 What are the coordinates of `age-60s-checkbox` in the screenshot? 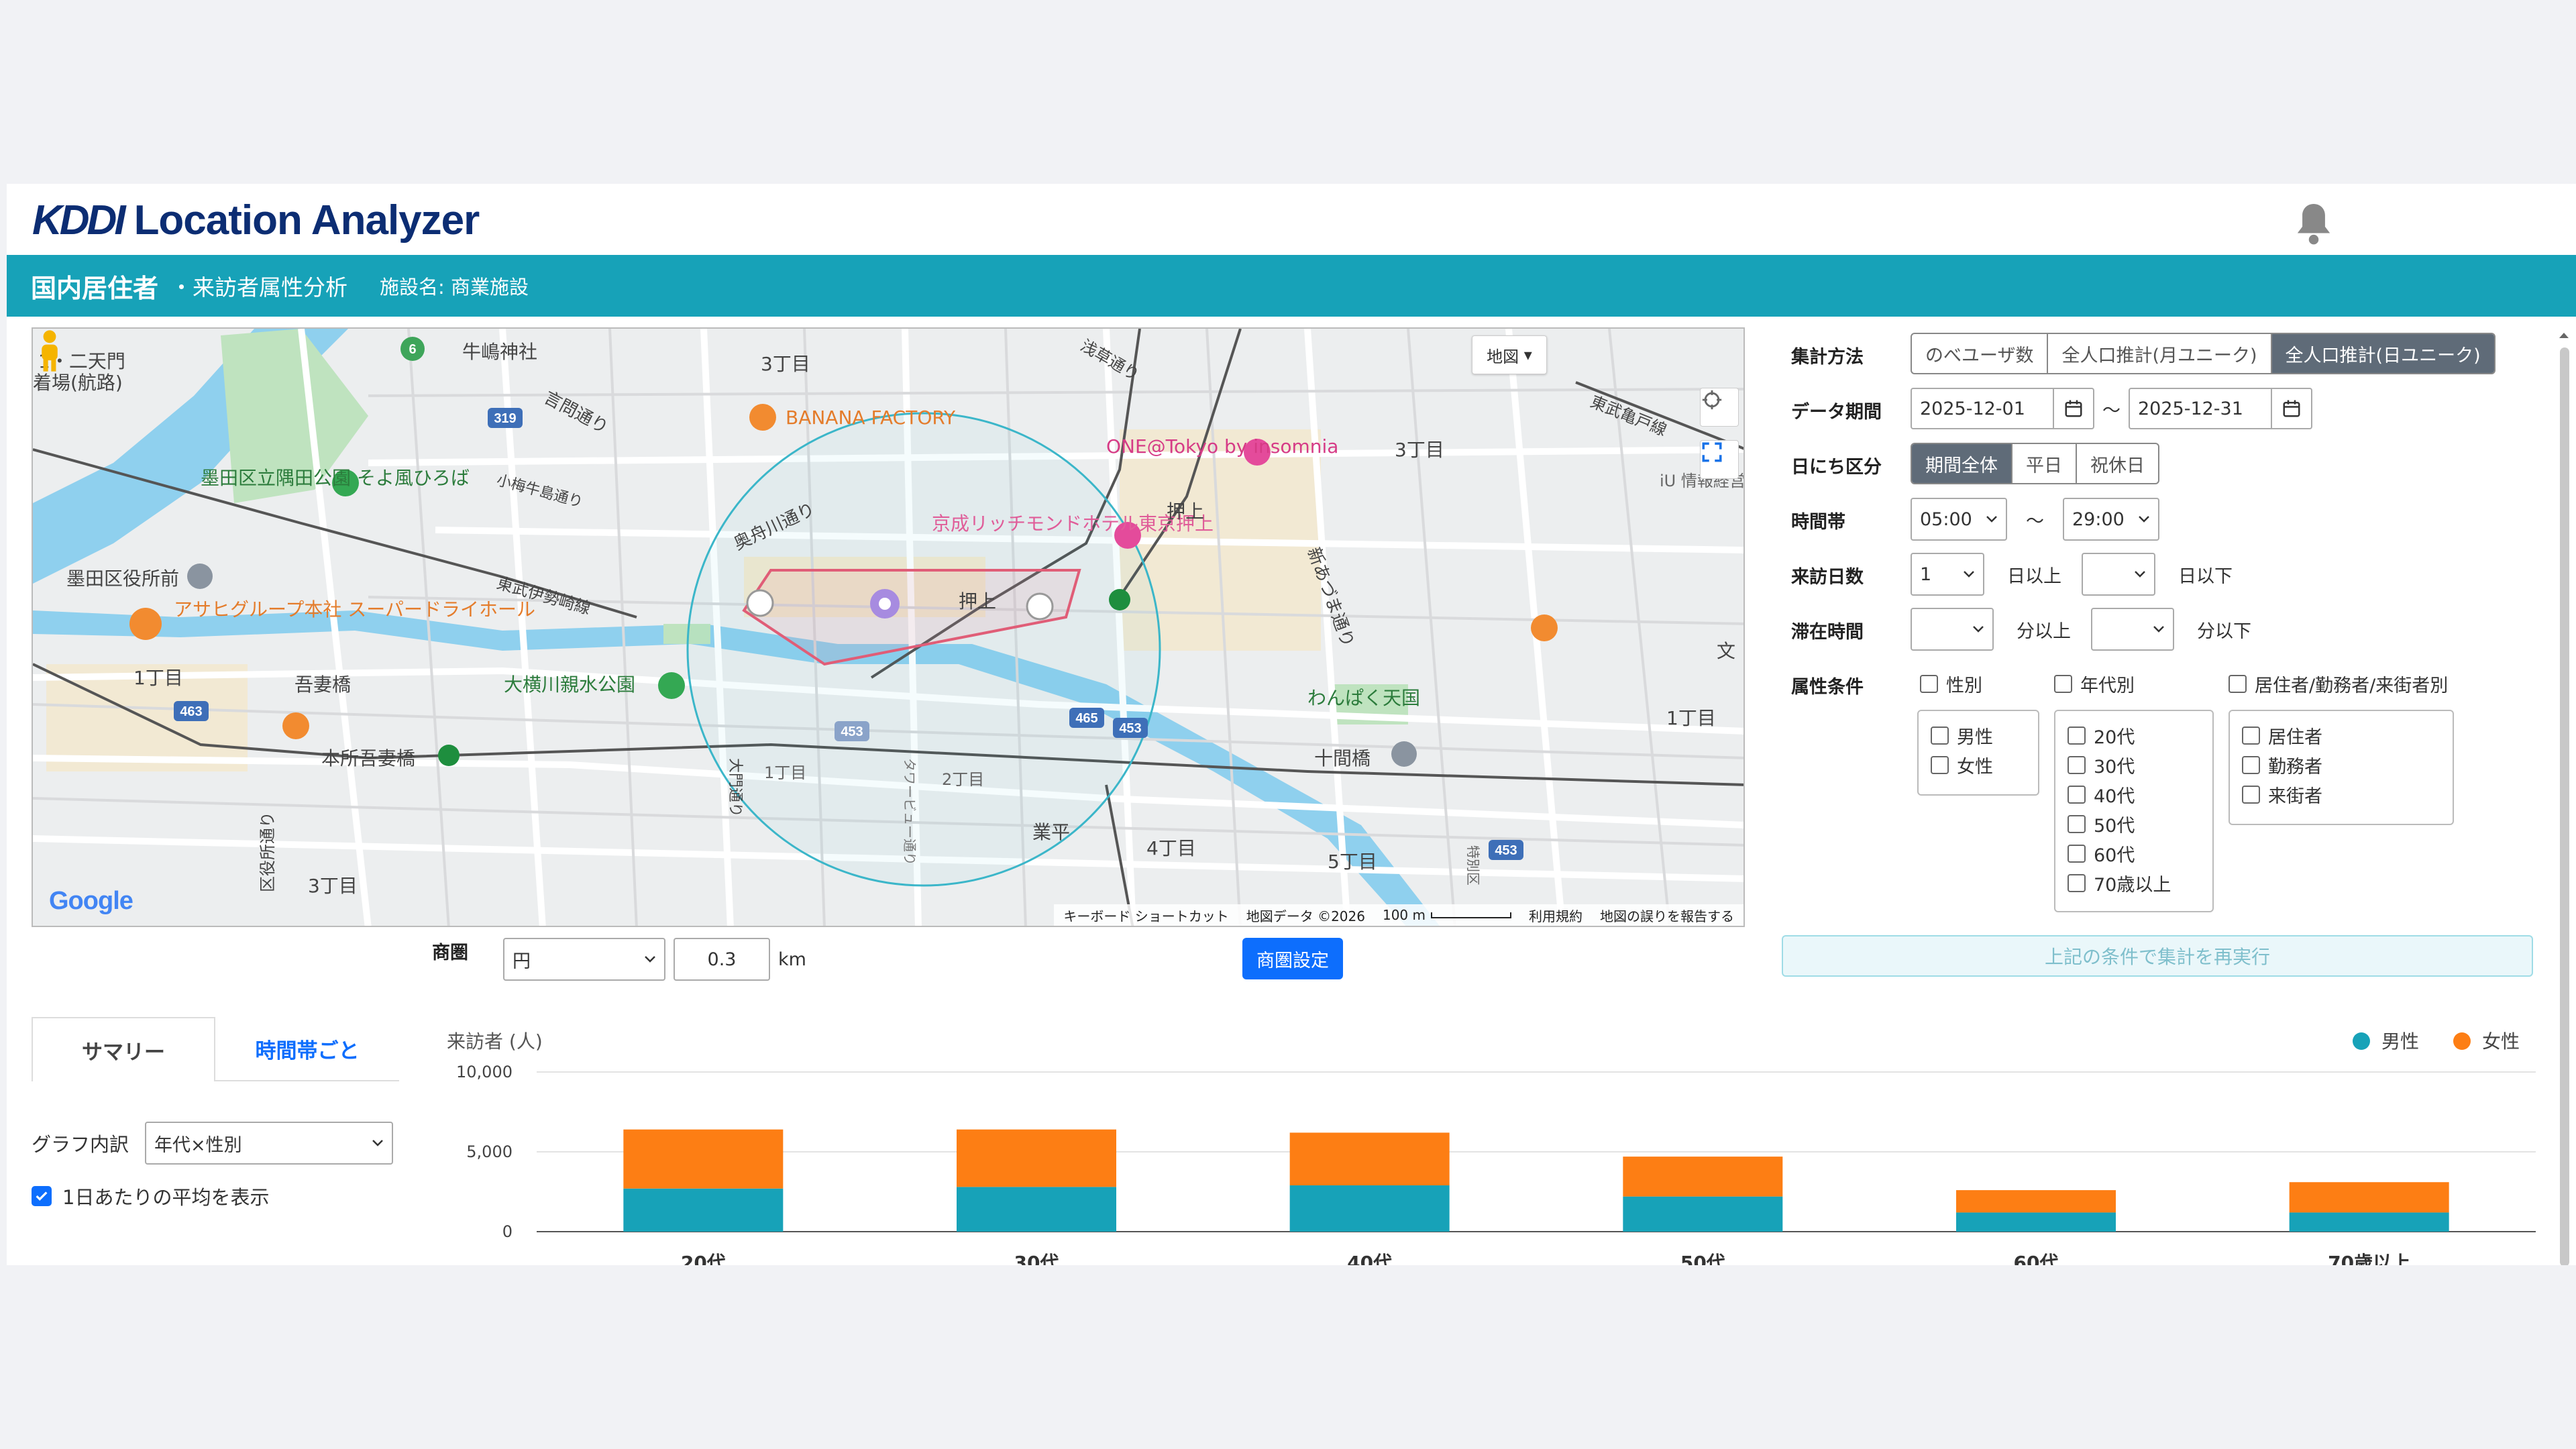 It's located at (2077, 853).